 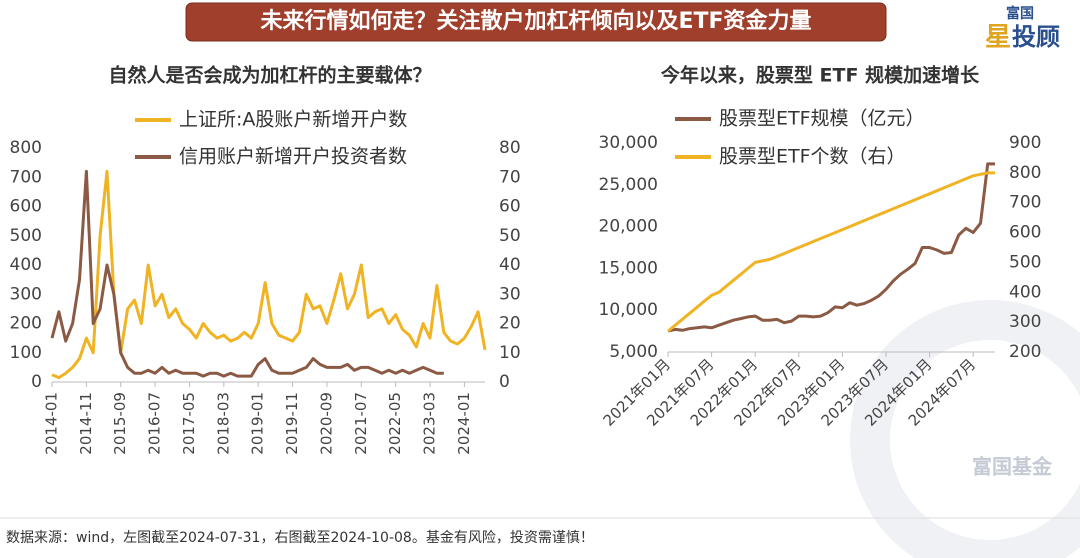 What do you see at coordinates (430, 423) in the screenshot?
I see `x-tick-label: 2023-03` at bounding box center [430, 423].